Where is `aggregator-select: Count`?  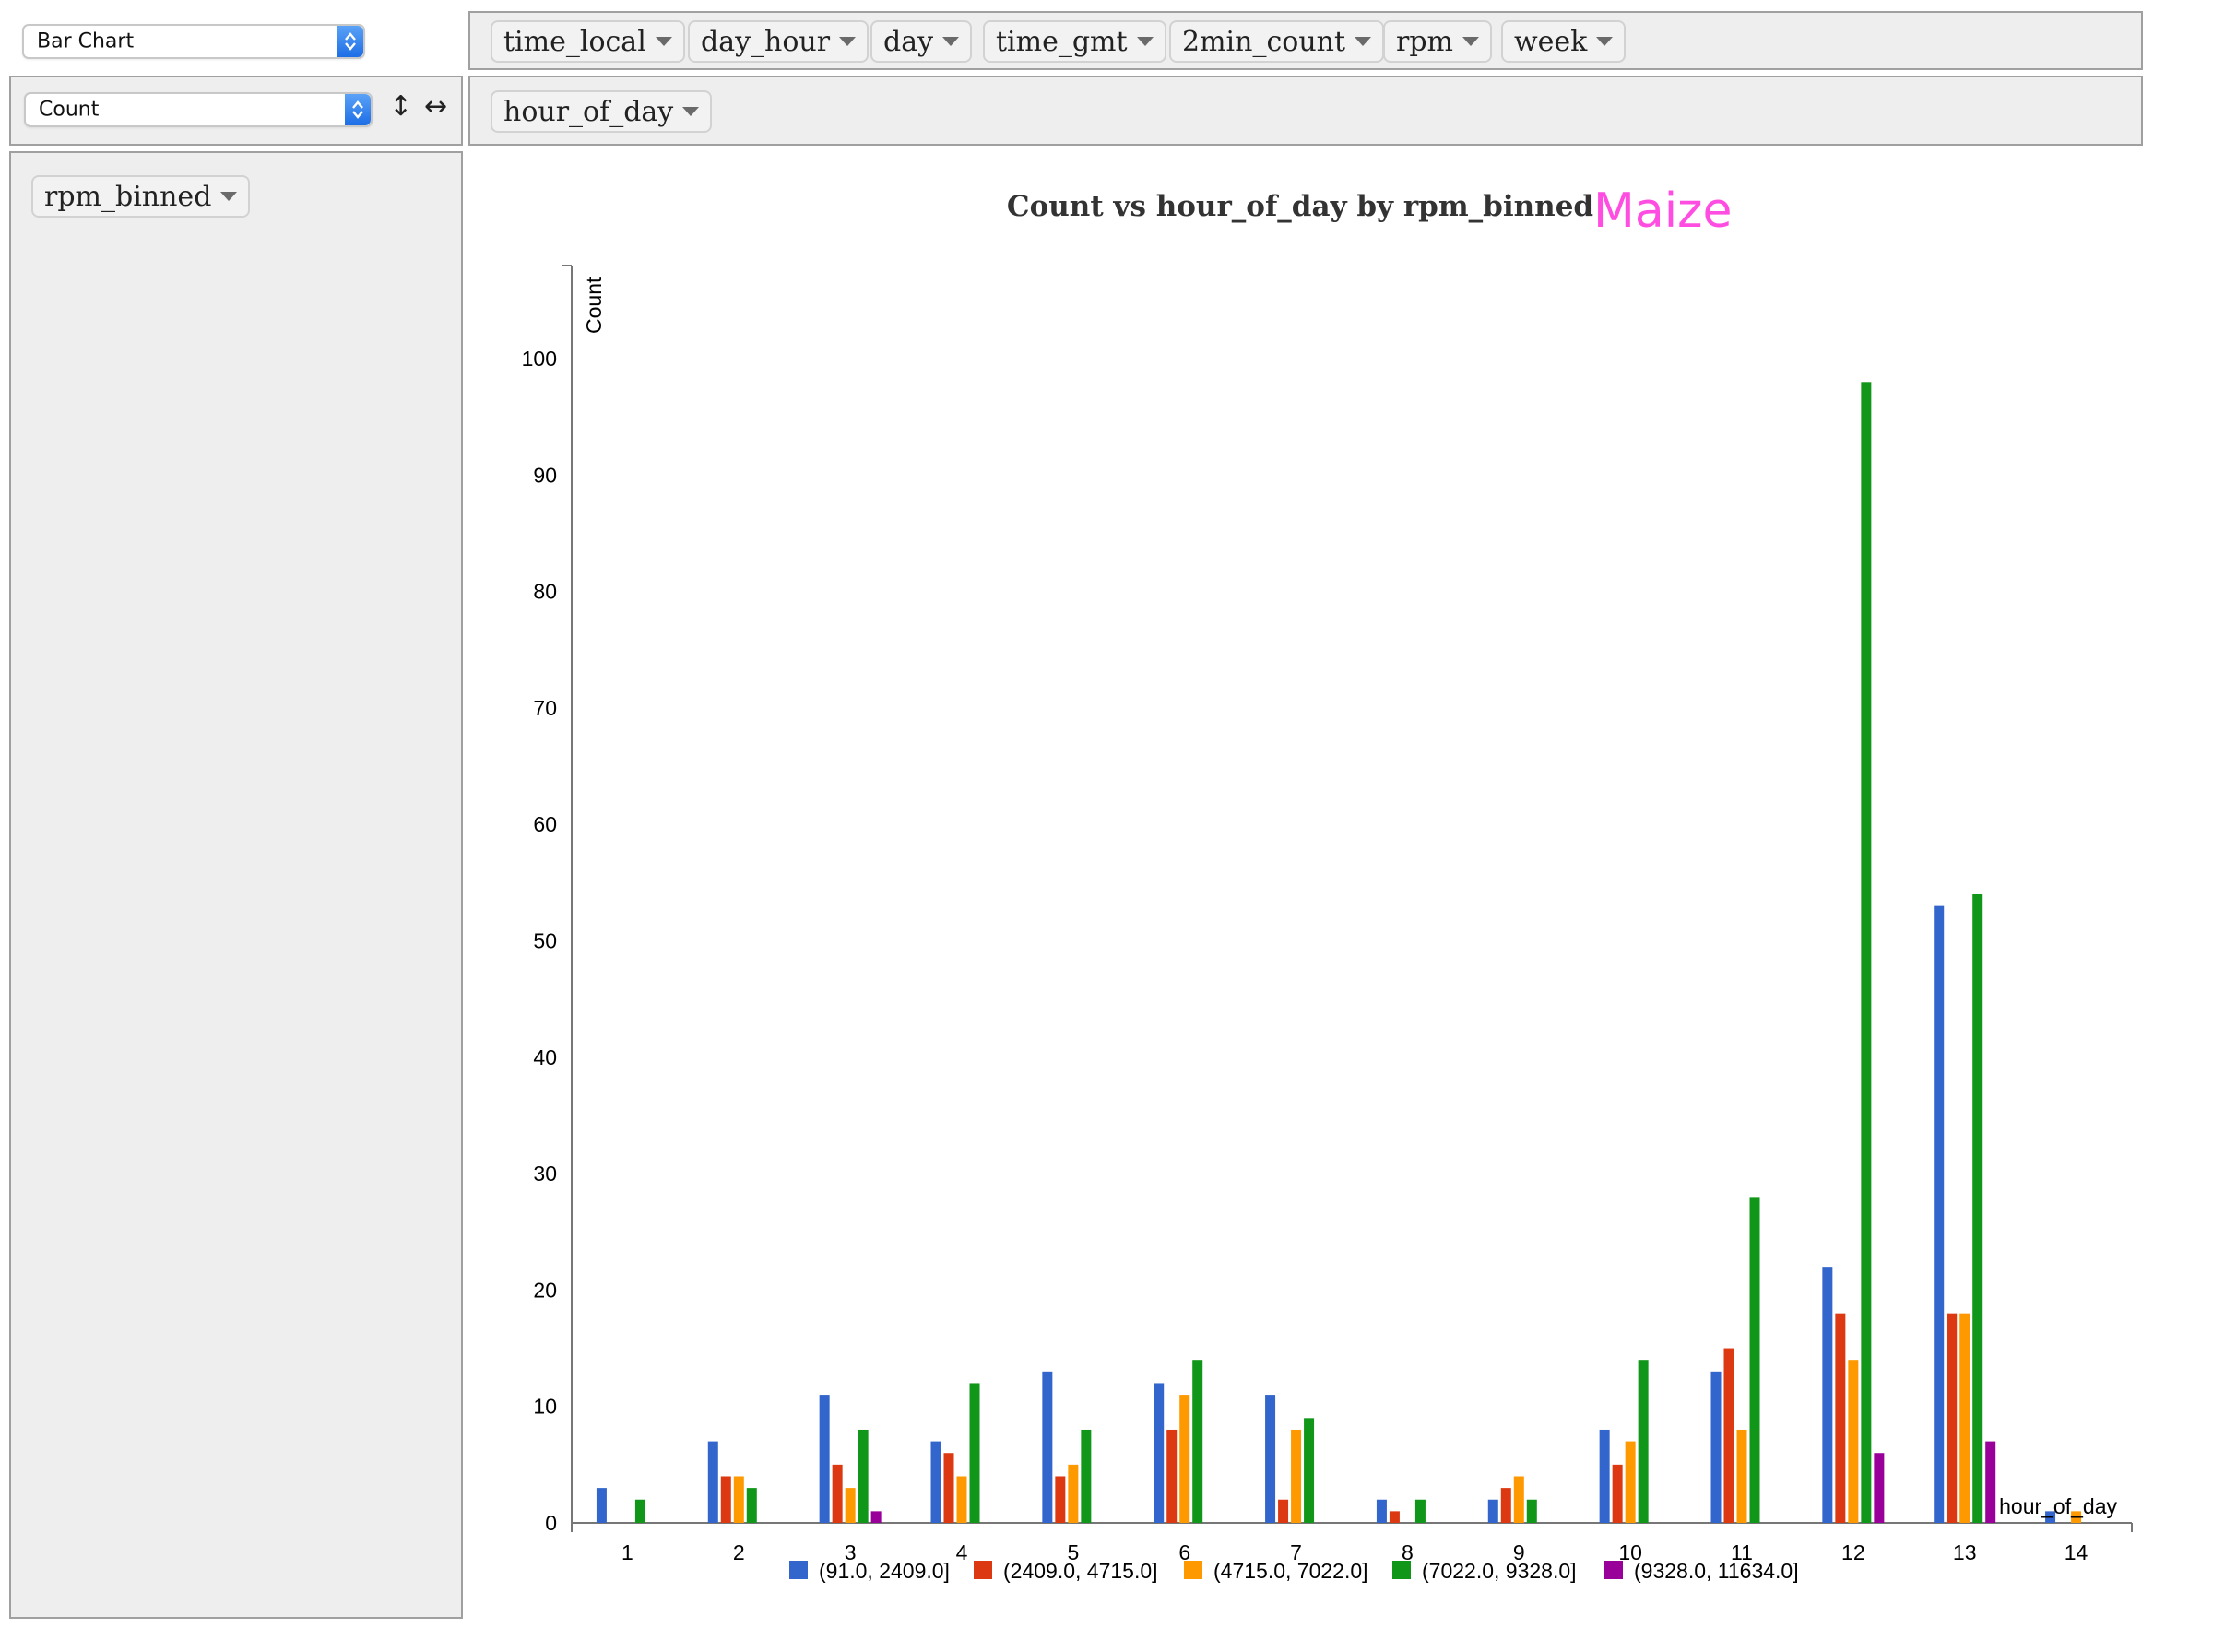 aggregator-select: Count is located at coordinates (198, 109).